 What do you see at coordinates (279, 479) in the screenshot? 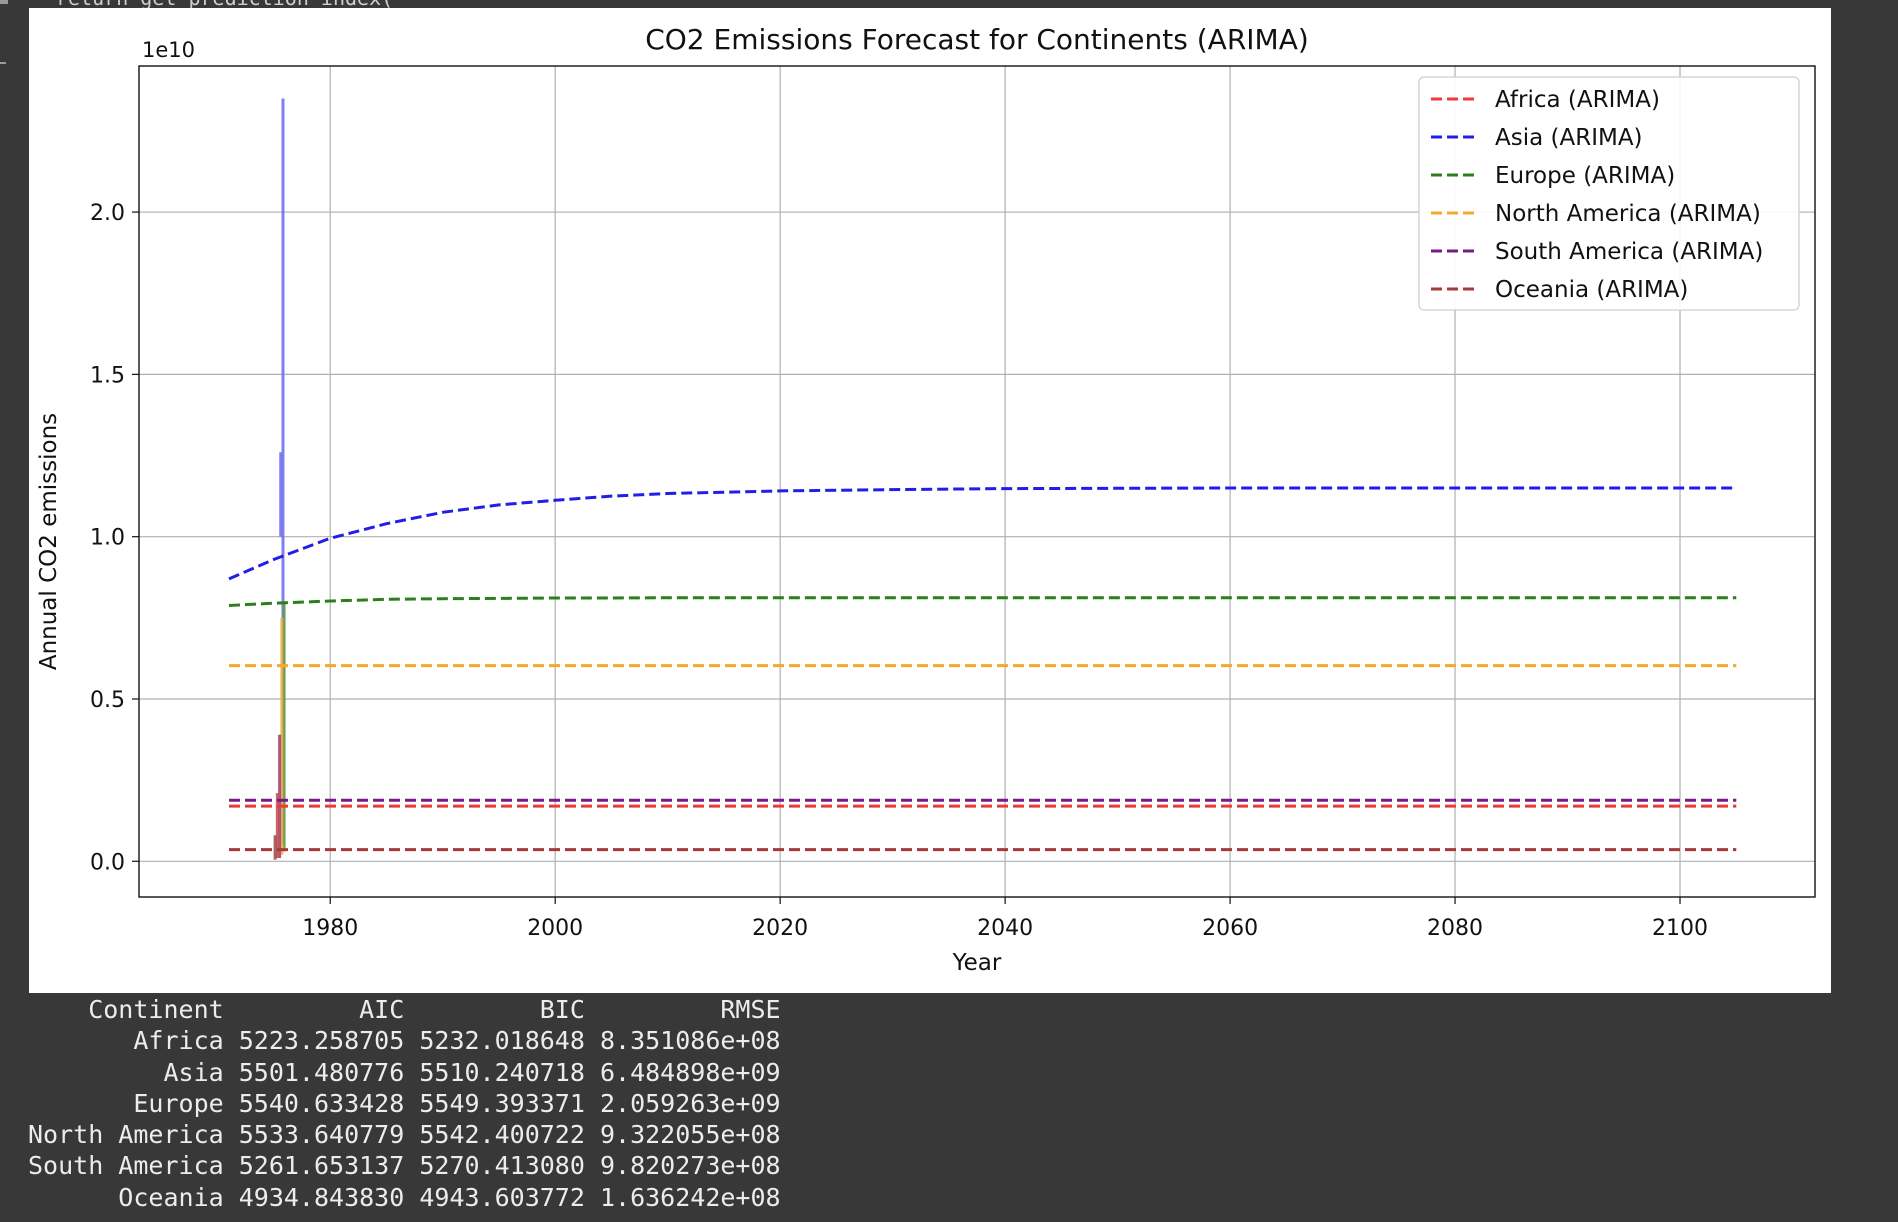
I see `historical-spikes` at bounding box center [279, 479].